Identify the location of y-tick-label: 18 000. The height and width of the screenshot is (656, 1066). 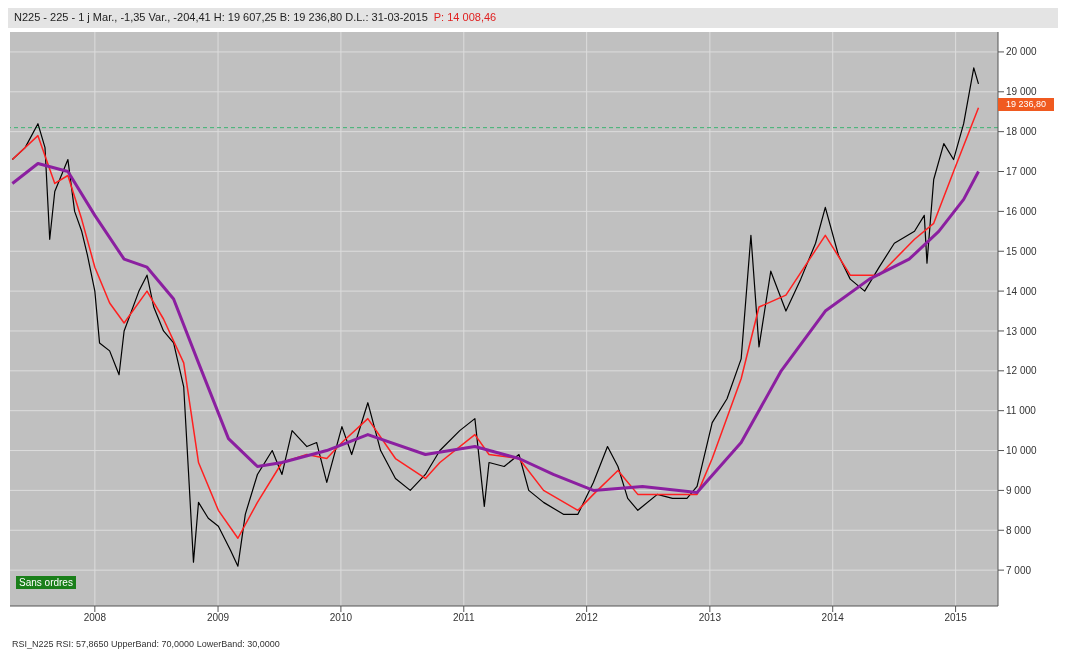
(1022, 132).